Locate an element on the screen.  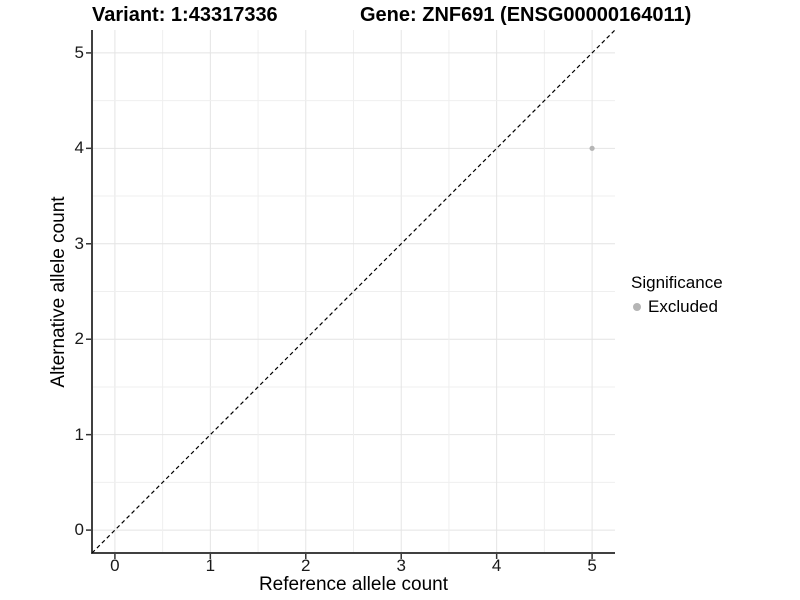
x-tick-label: 4 is located at coordinates (496, 565).